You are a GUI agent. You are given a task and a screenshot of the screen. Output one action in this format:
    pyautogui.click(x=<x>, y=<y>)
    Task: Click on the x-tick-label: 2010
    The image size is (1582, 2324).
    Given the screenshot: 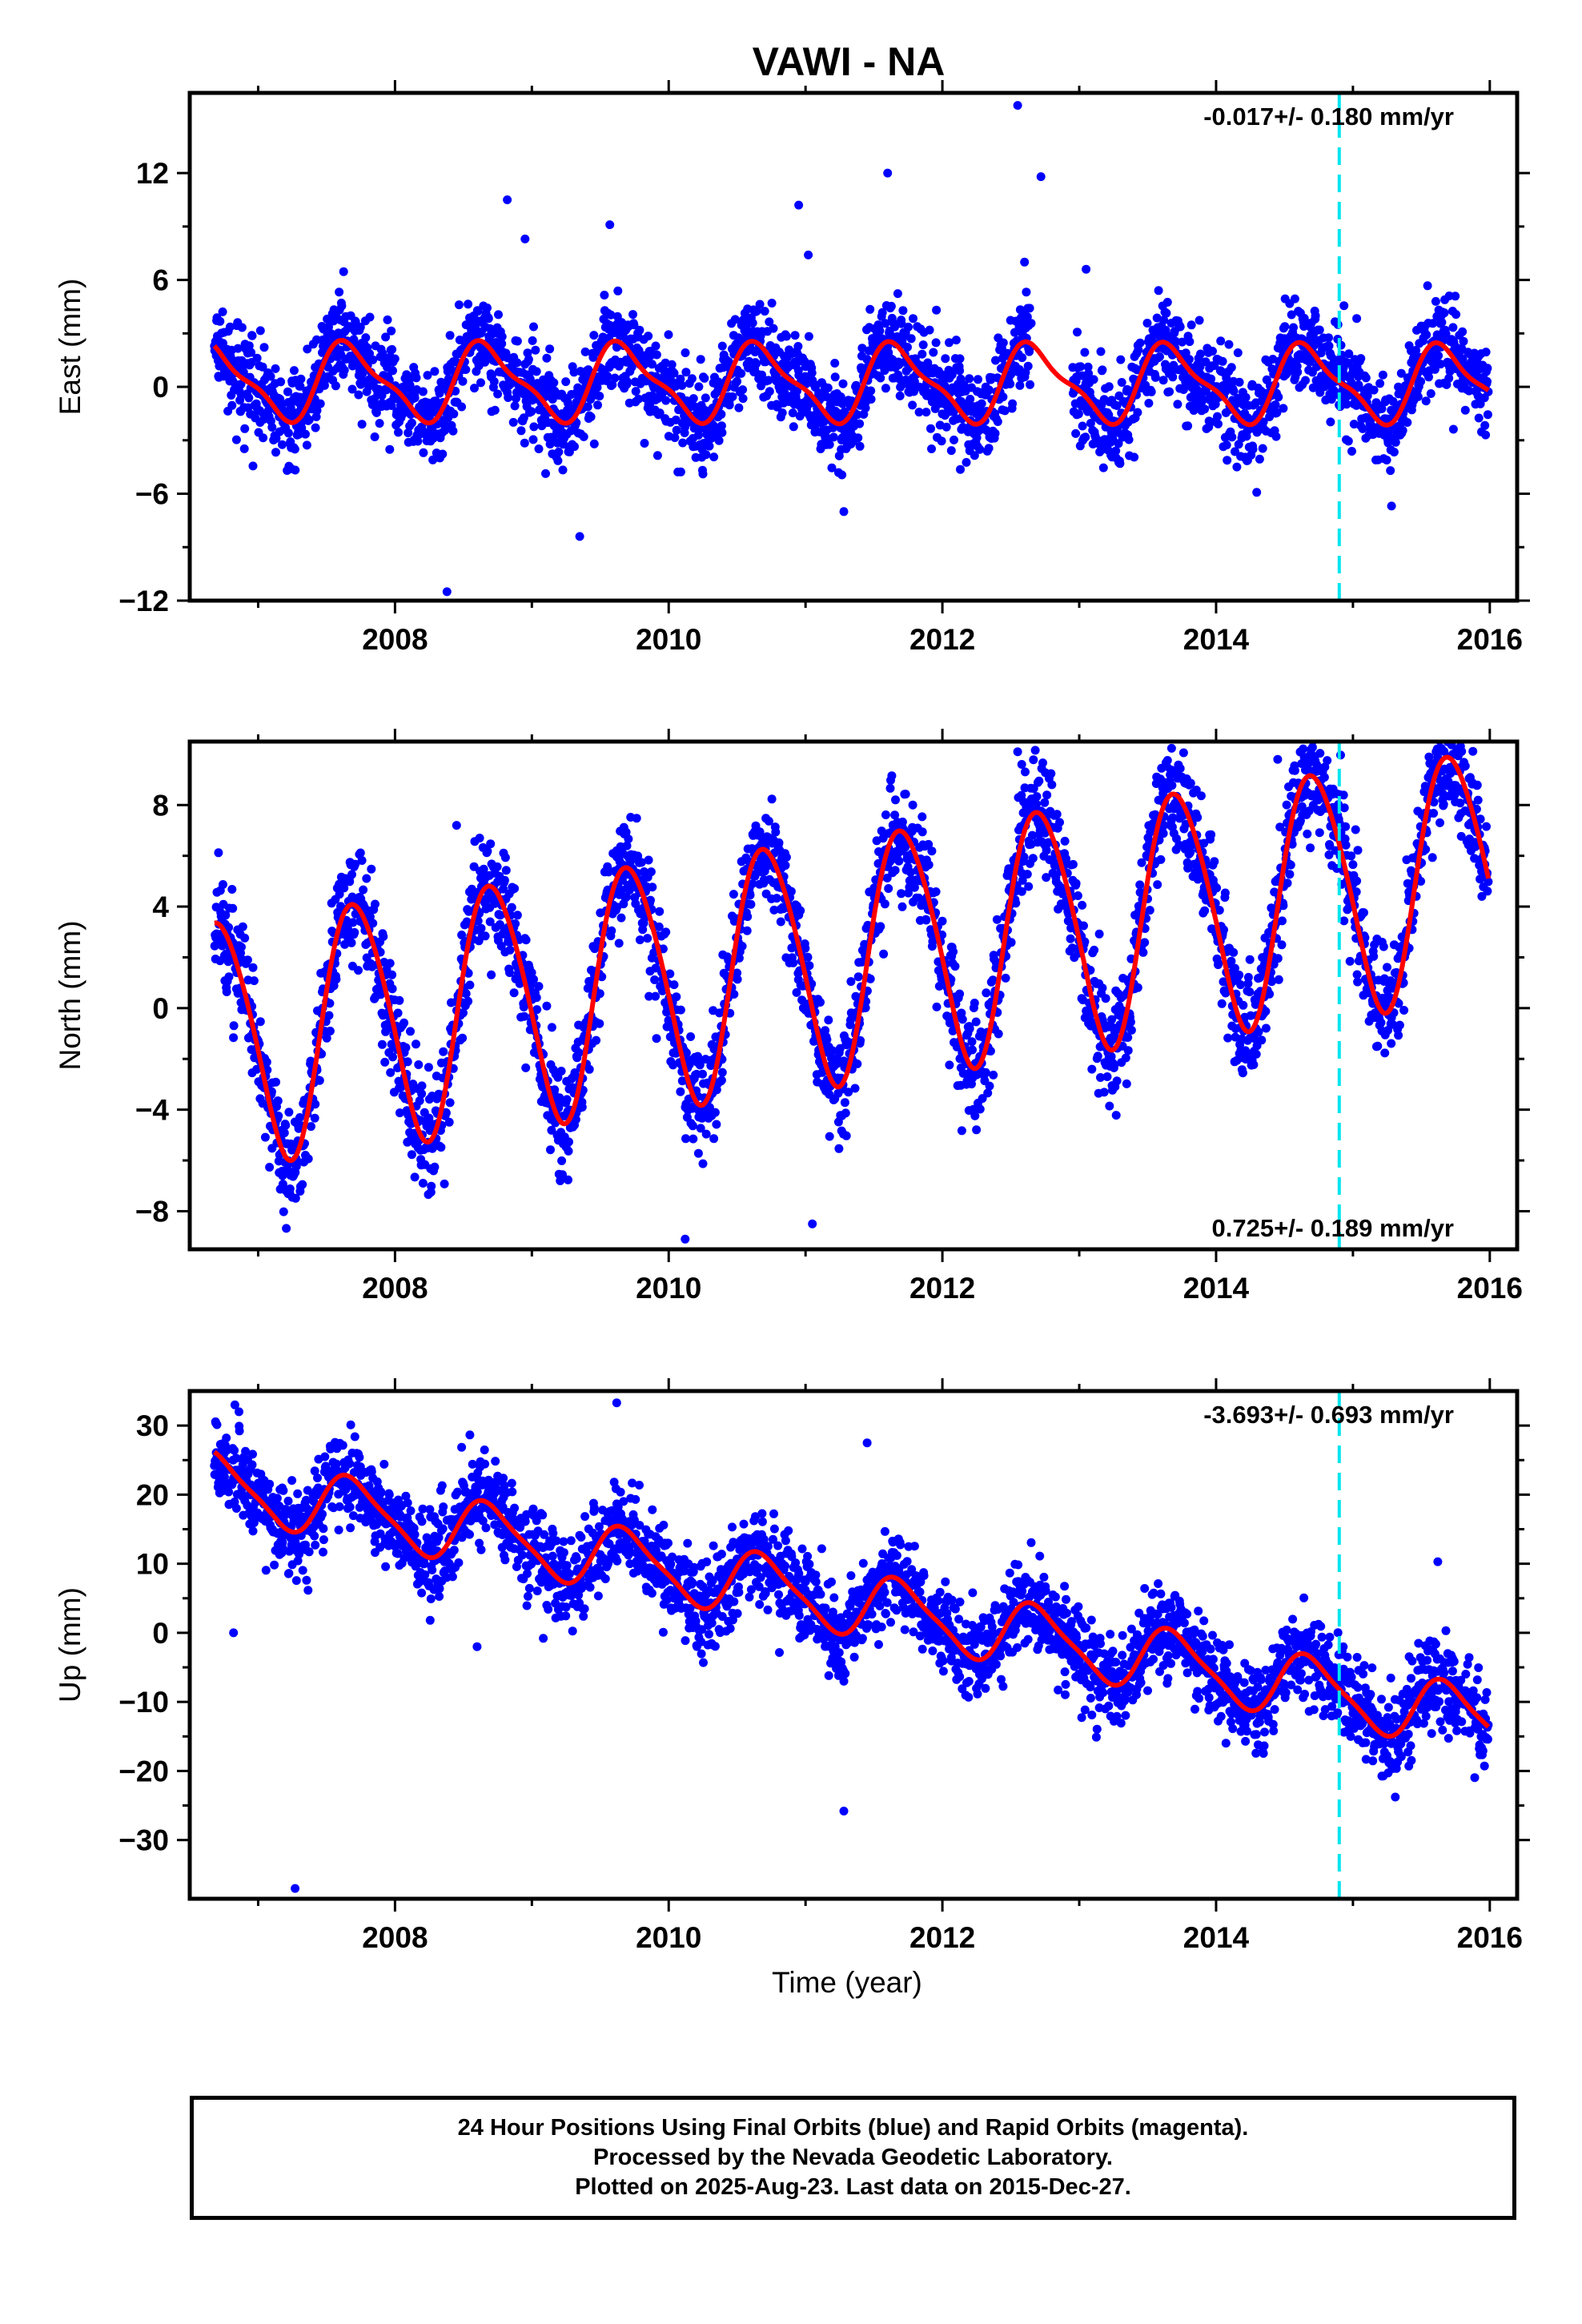 What is the action you would take?
    pyautogui.click(x=669, y=639)
    